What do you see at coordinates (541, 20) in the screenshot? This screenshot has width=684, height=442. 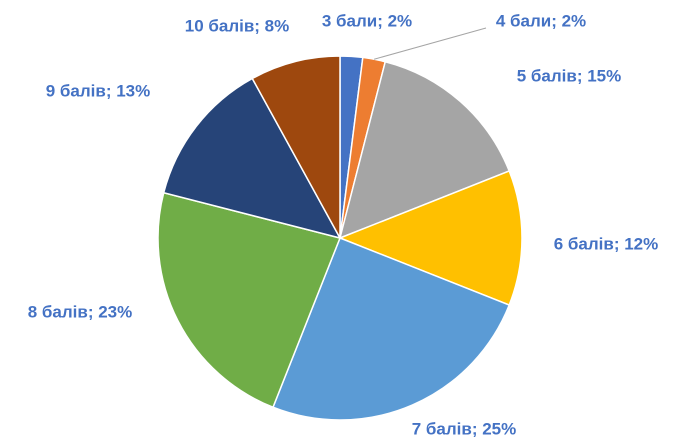 I see `data-label: 4 бали; 2%` at bounding box center [541, 20].